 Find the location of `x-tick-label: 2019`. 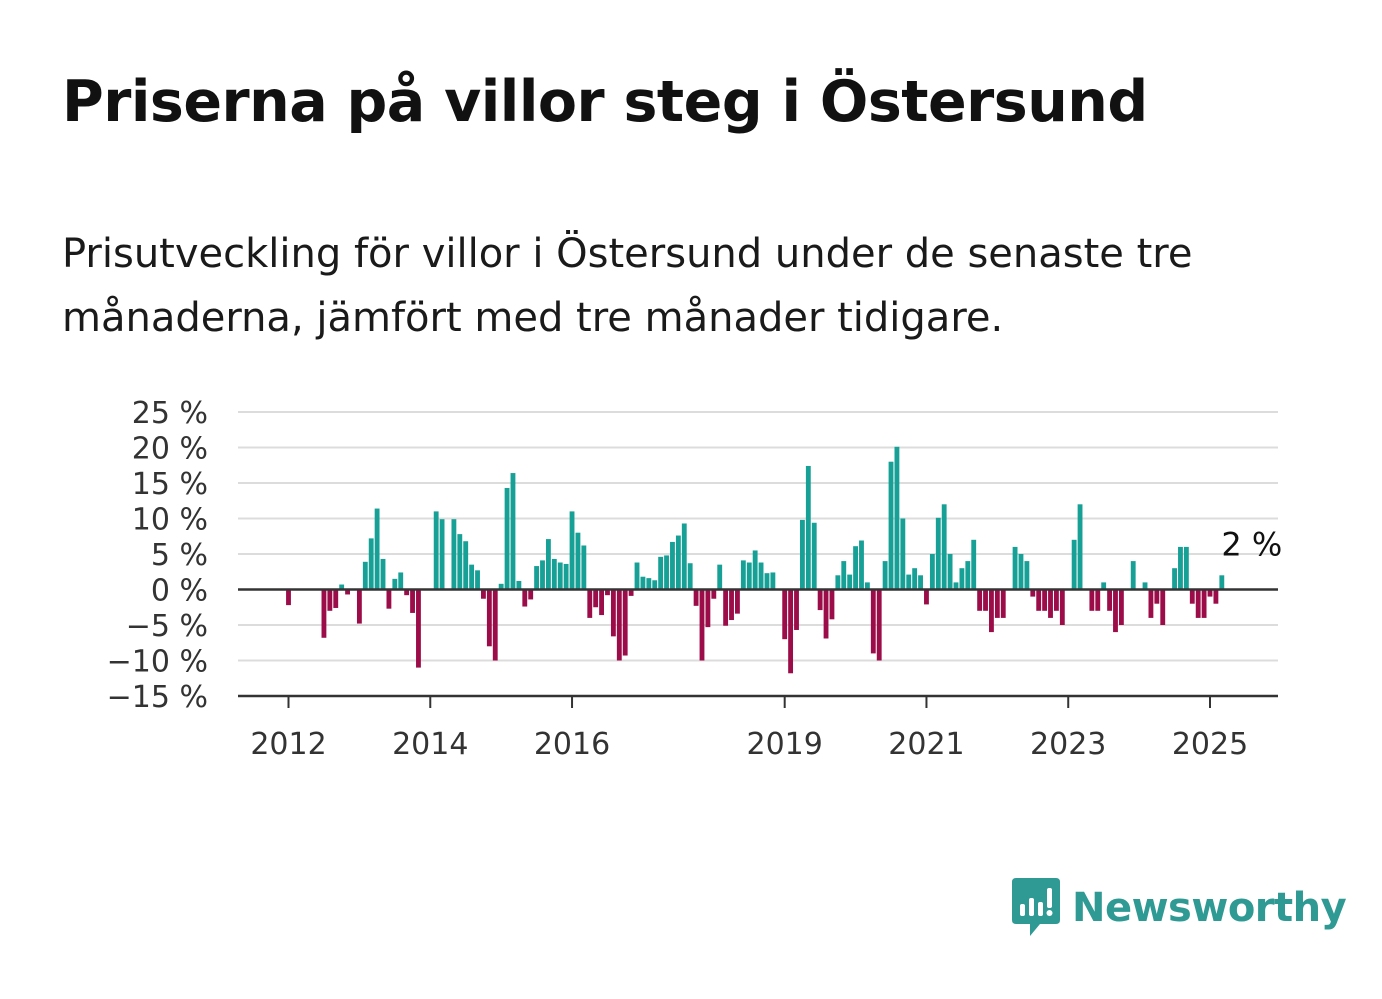

x-tick-label: 2019 is located at coordinates (785, 744).